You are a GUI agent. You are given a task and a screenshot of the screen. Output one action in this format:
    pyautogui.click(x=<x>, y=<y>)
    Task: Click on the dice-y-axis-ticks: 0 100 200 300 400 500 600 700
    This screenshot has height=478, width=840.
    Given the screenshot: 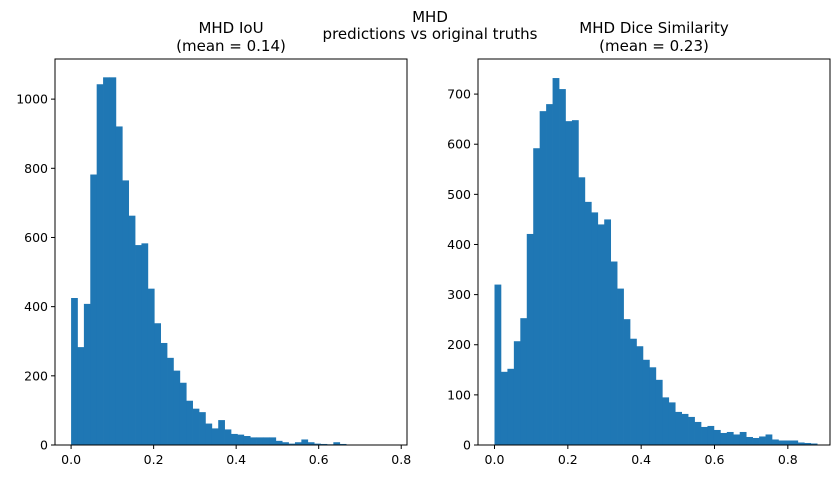 What is the action you would take?
    pyautogui.click(x=462, y=270)
    